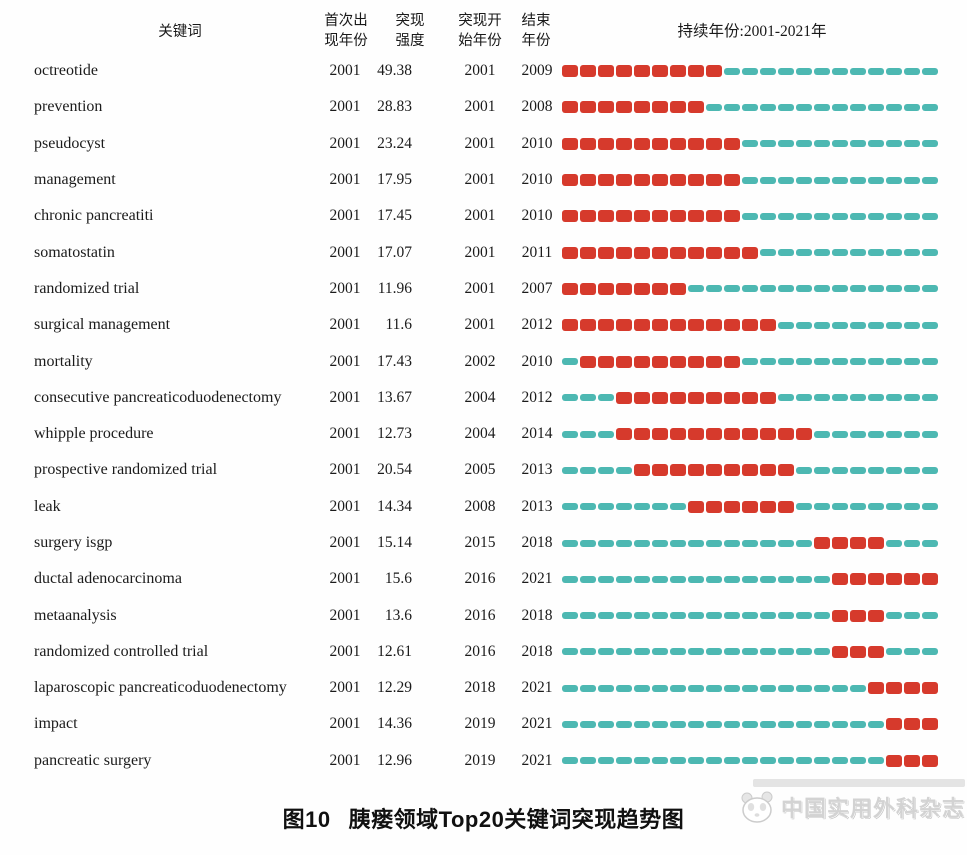 The image size is (967, 855). What do you see at coordinates (93, 760) in the screenshot?
I see `keyword-label: pancreatic surgery` at bounding box center [93, 760].